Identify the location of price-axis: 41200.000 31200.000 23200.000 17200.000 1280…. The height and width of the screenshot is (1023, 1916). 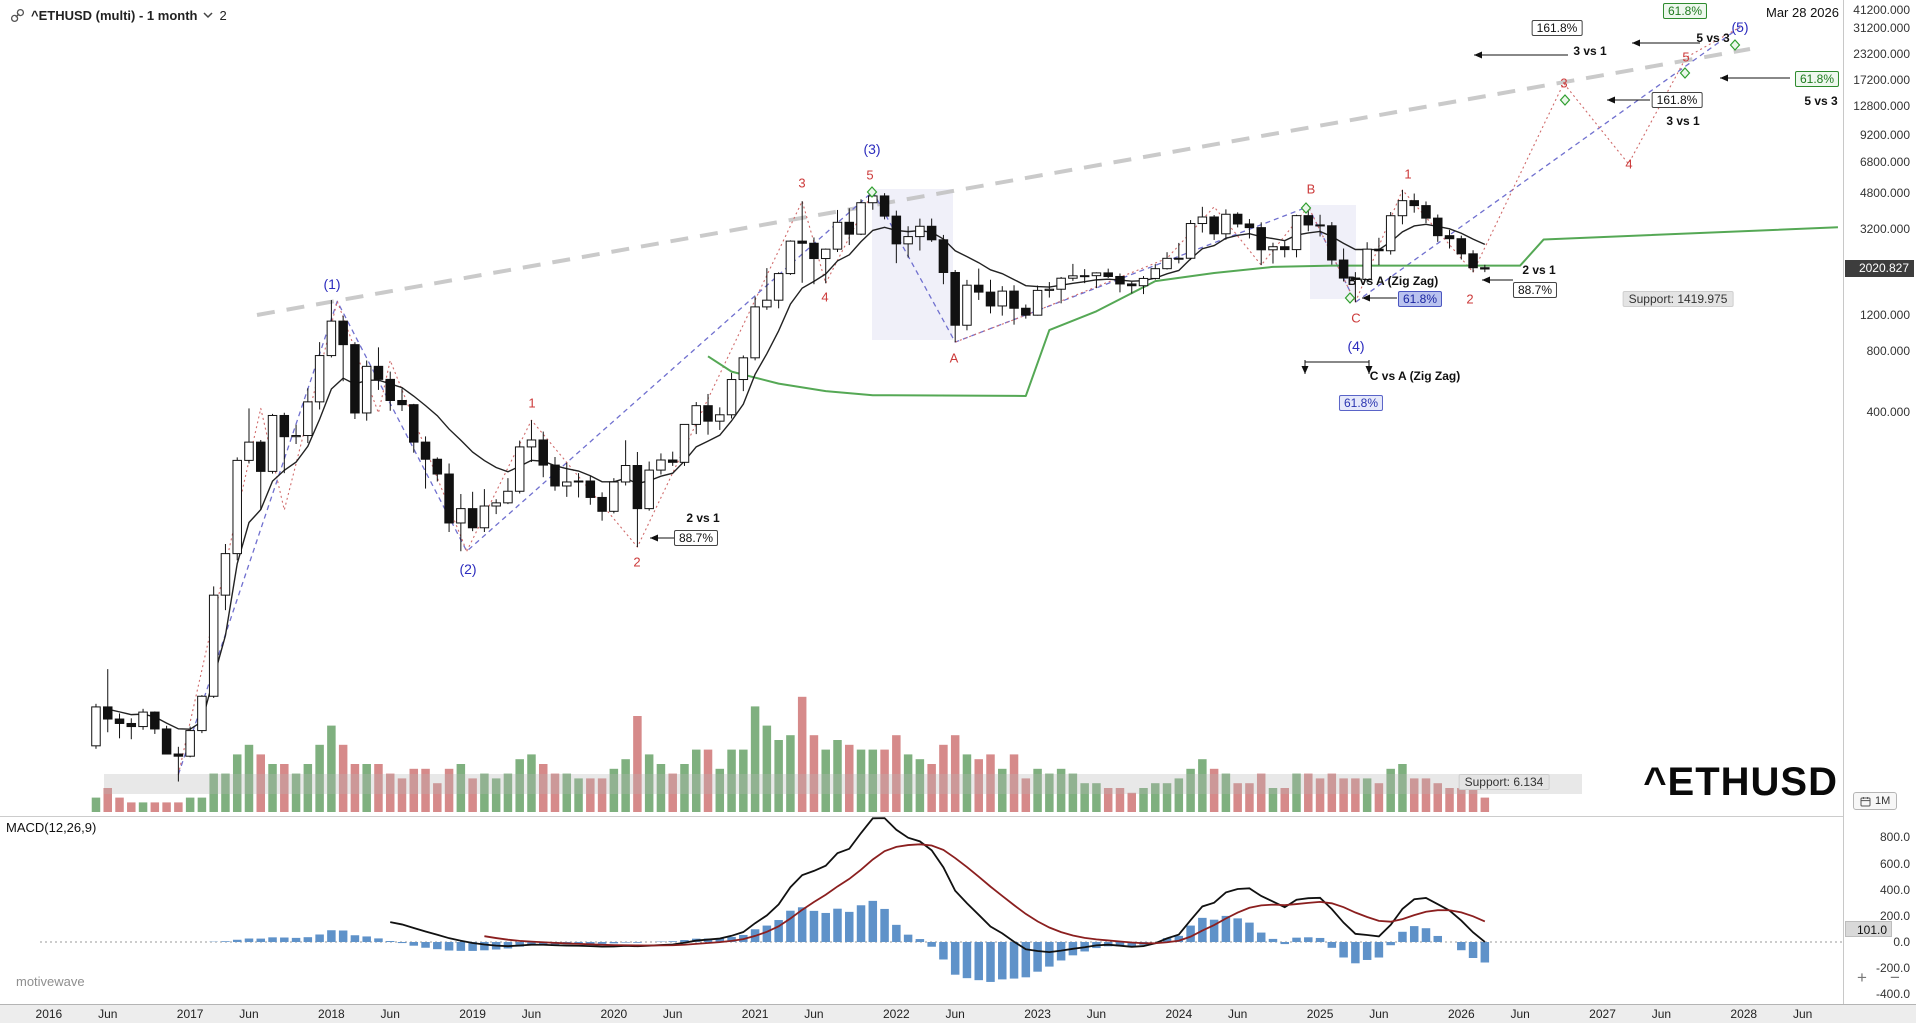
(1879, 502).